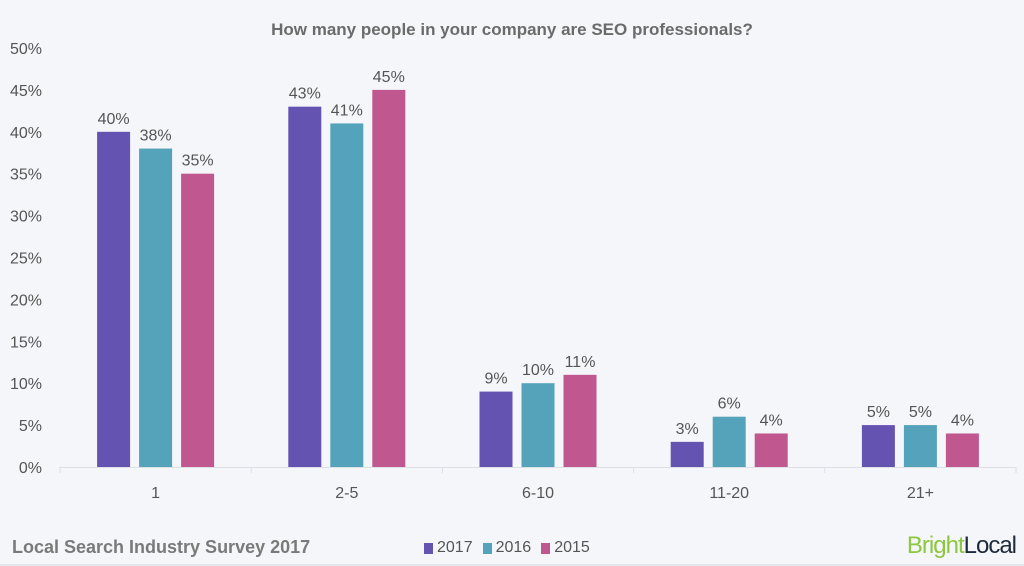 The height and width of the screenshot is (566, 1024). What do you see at coordinates (305, 94) in the screenshot?
I see `data-label: 43%` at bounding box center [305, 94].